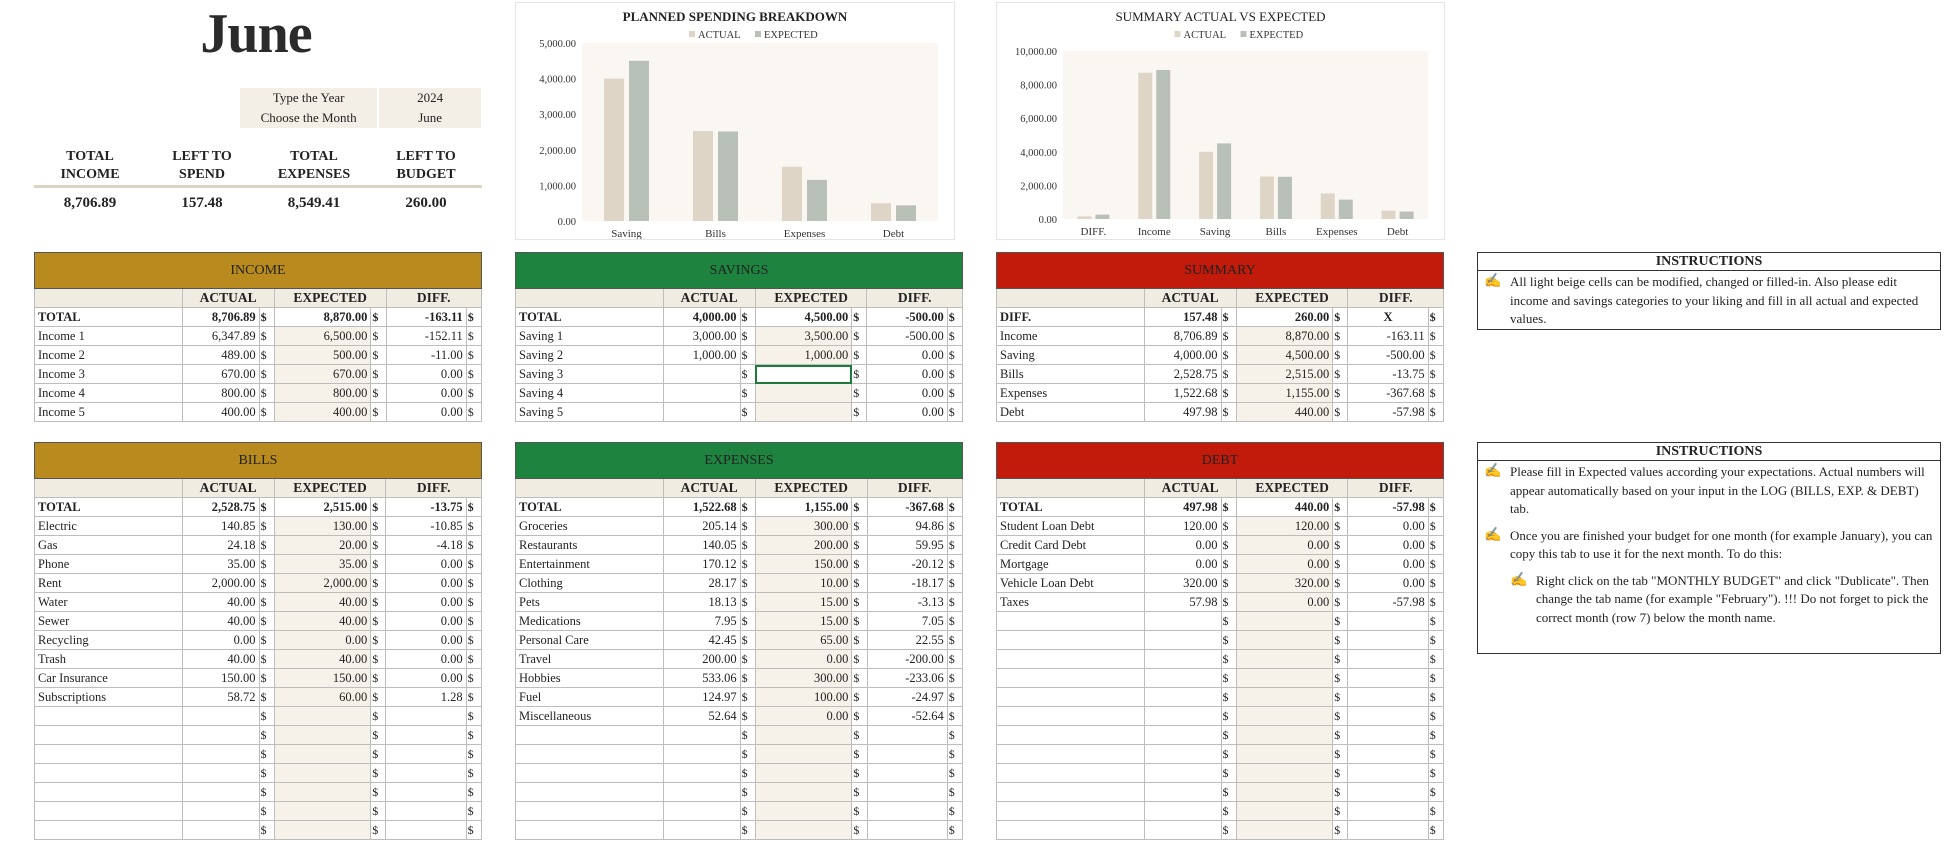 The height and width of the screenshot is (844, 1946). Describe the element at coordinates (803, 697) in the screenshot. I see `expected-cell: 100.00` at that location.